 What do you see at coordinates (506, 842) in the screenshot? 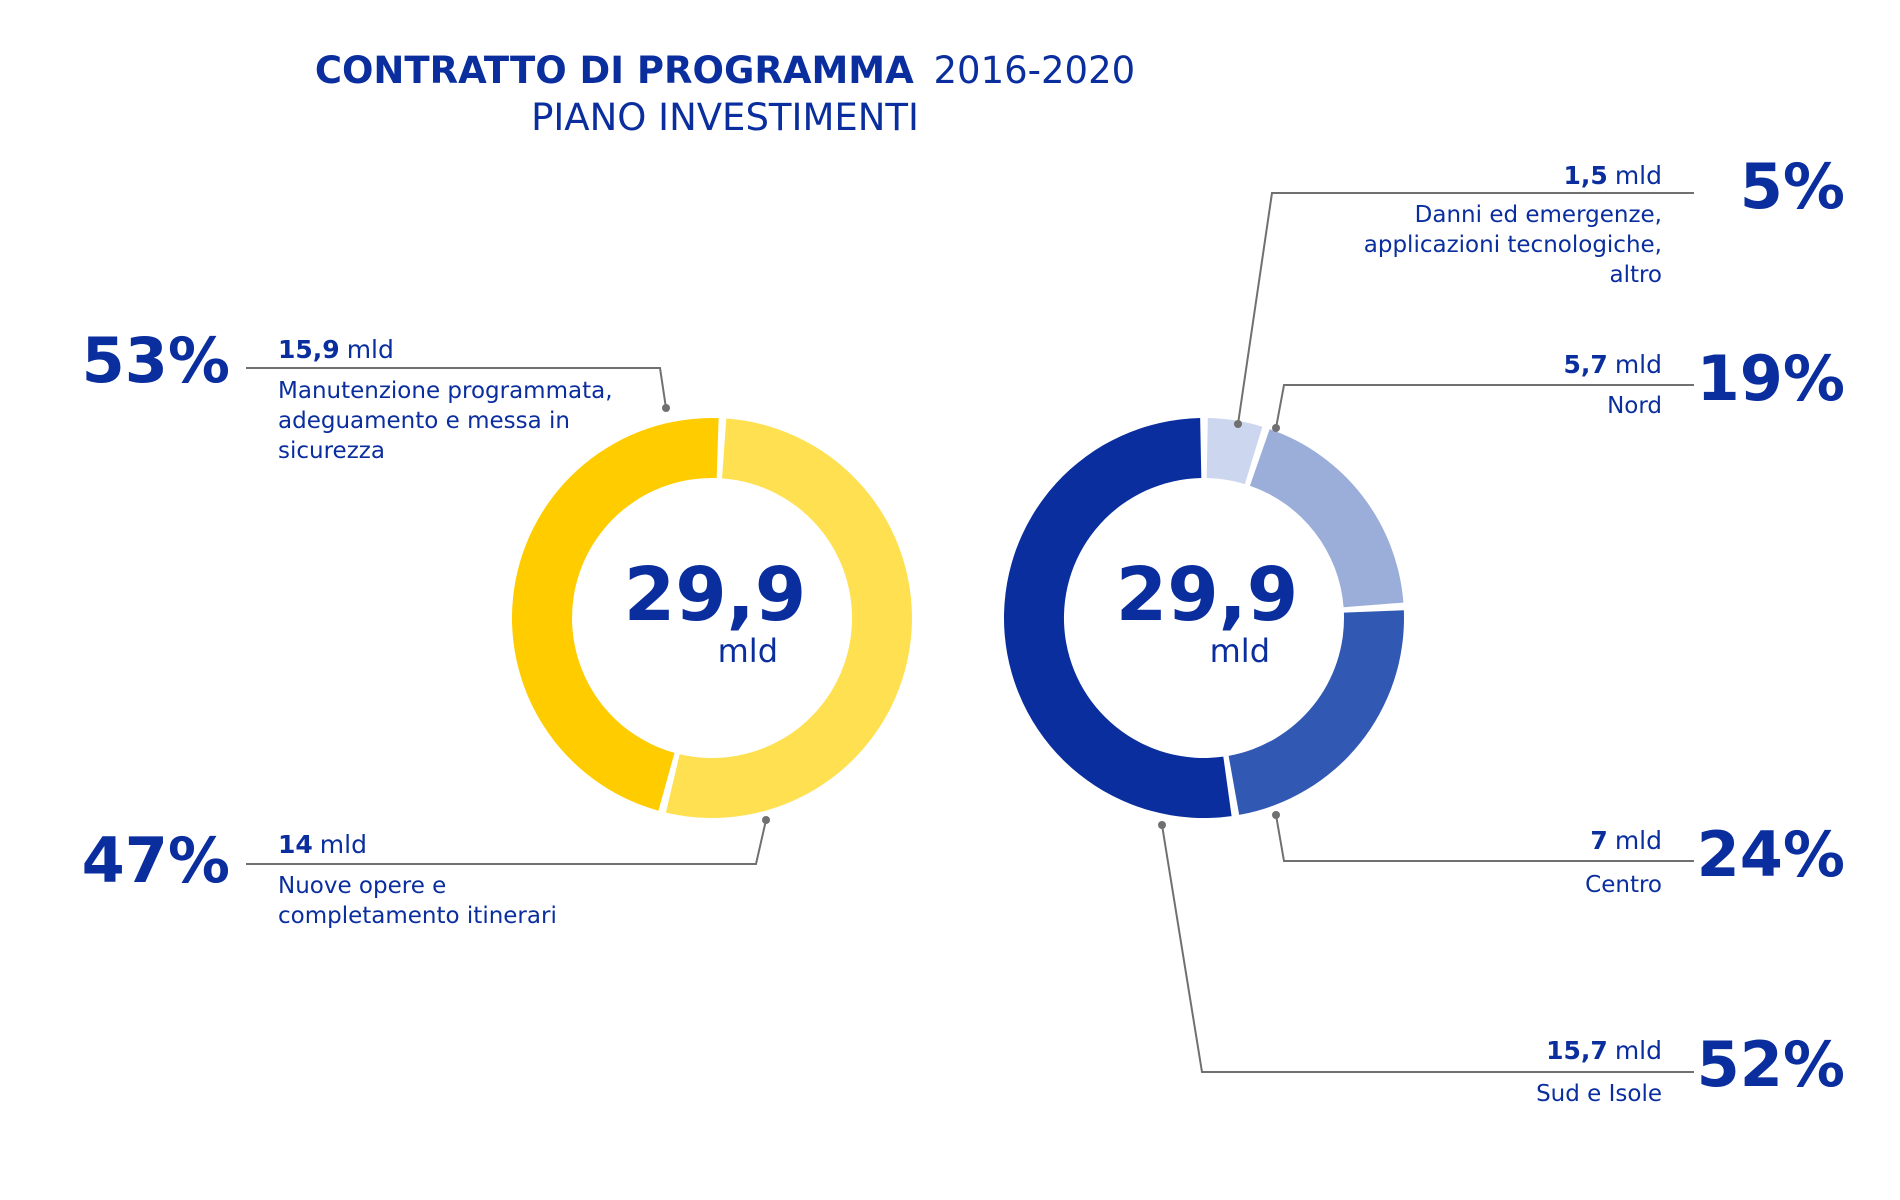
I see `donut-1-slice-2-leader-line` at bounding box center [506, 842].